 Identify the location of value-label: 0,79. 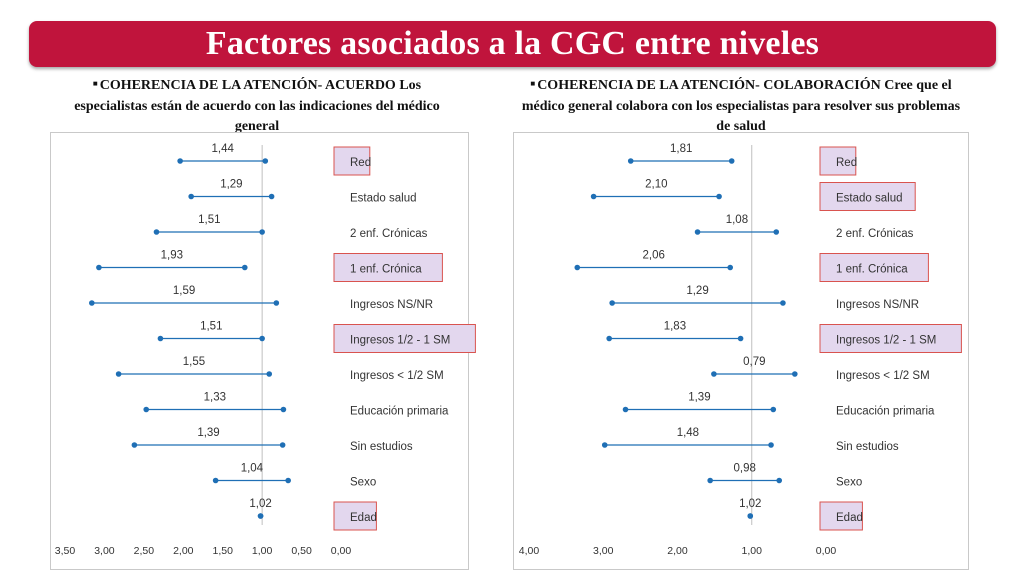
(754, 362).